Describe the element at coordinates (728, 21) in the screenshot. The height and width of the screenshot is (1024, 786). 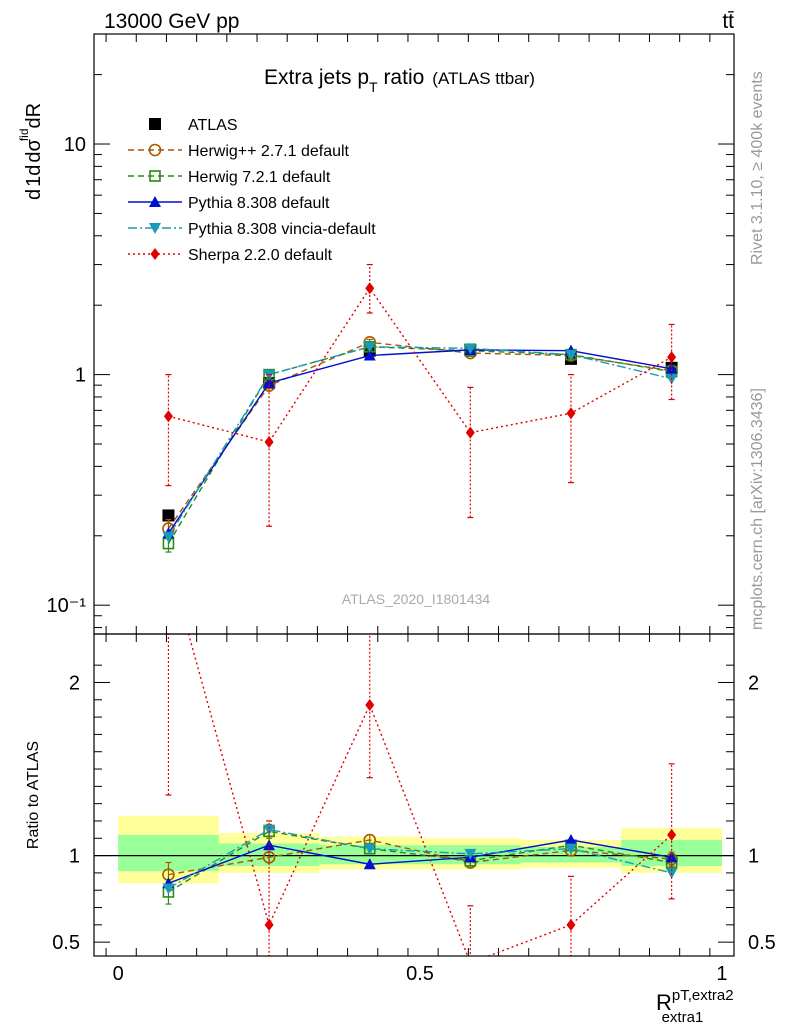
I see `process-label: tt̄` at that location.